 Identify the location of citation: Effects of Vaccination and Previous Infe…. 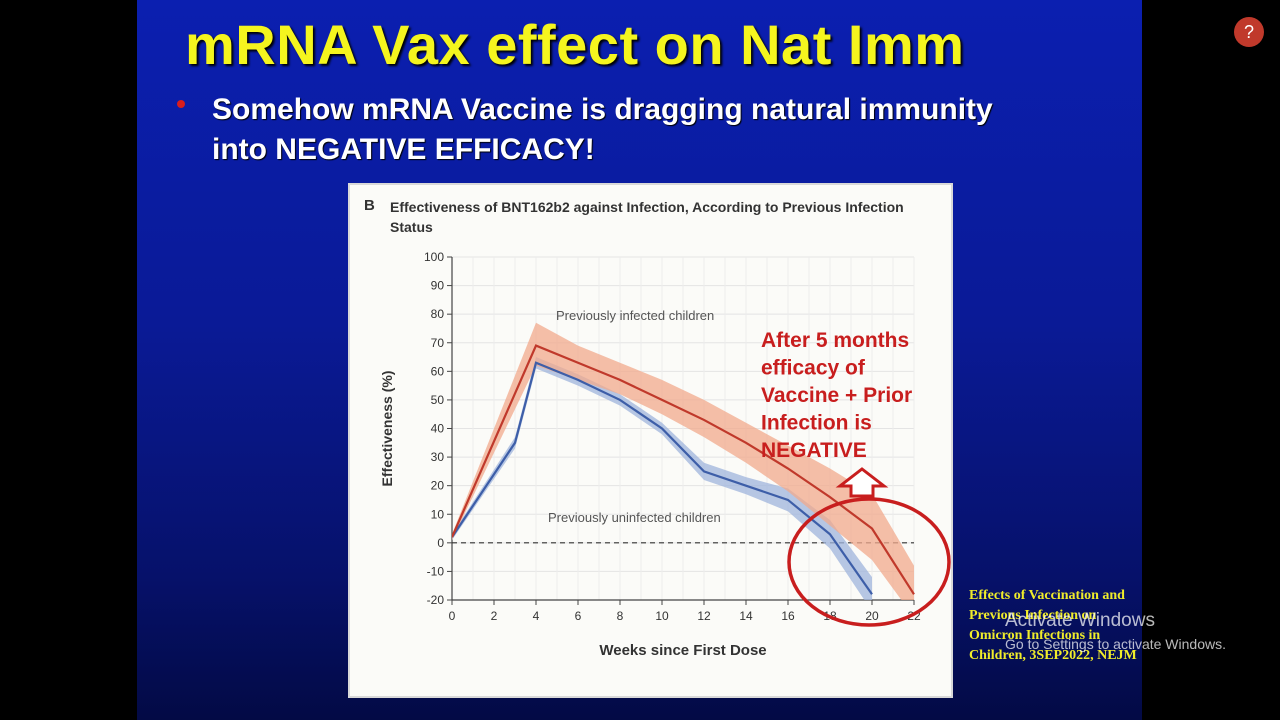
(1053, 625).